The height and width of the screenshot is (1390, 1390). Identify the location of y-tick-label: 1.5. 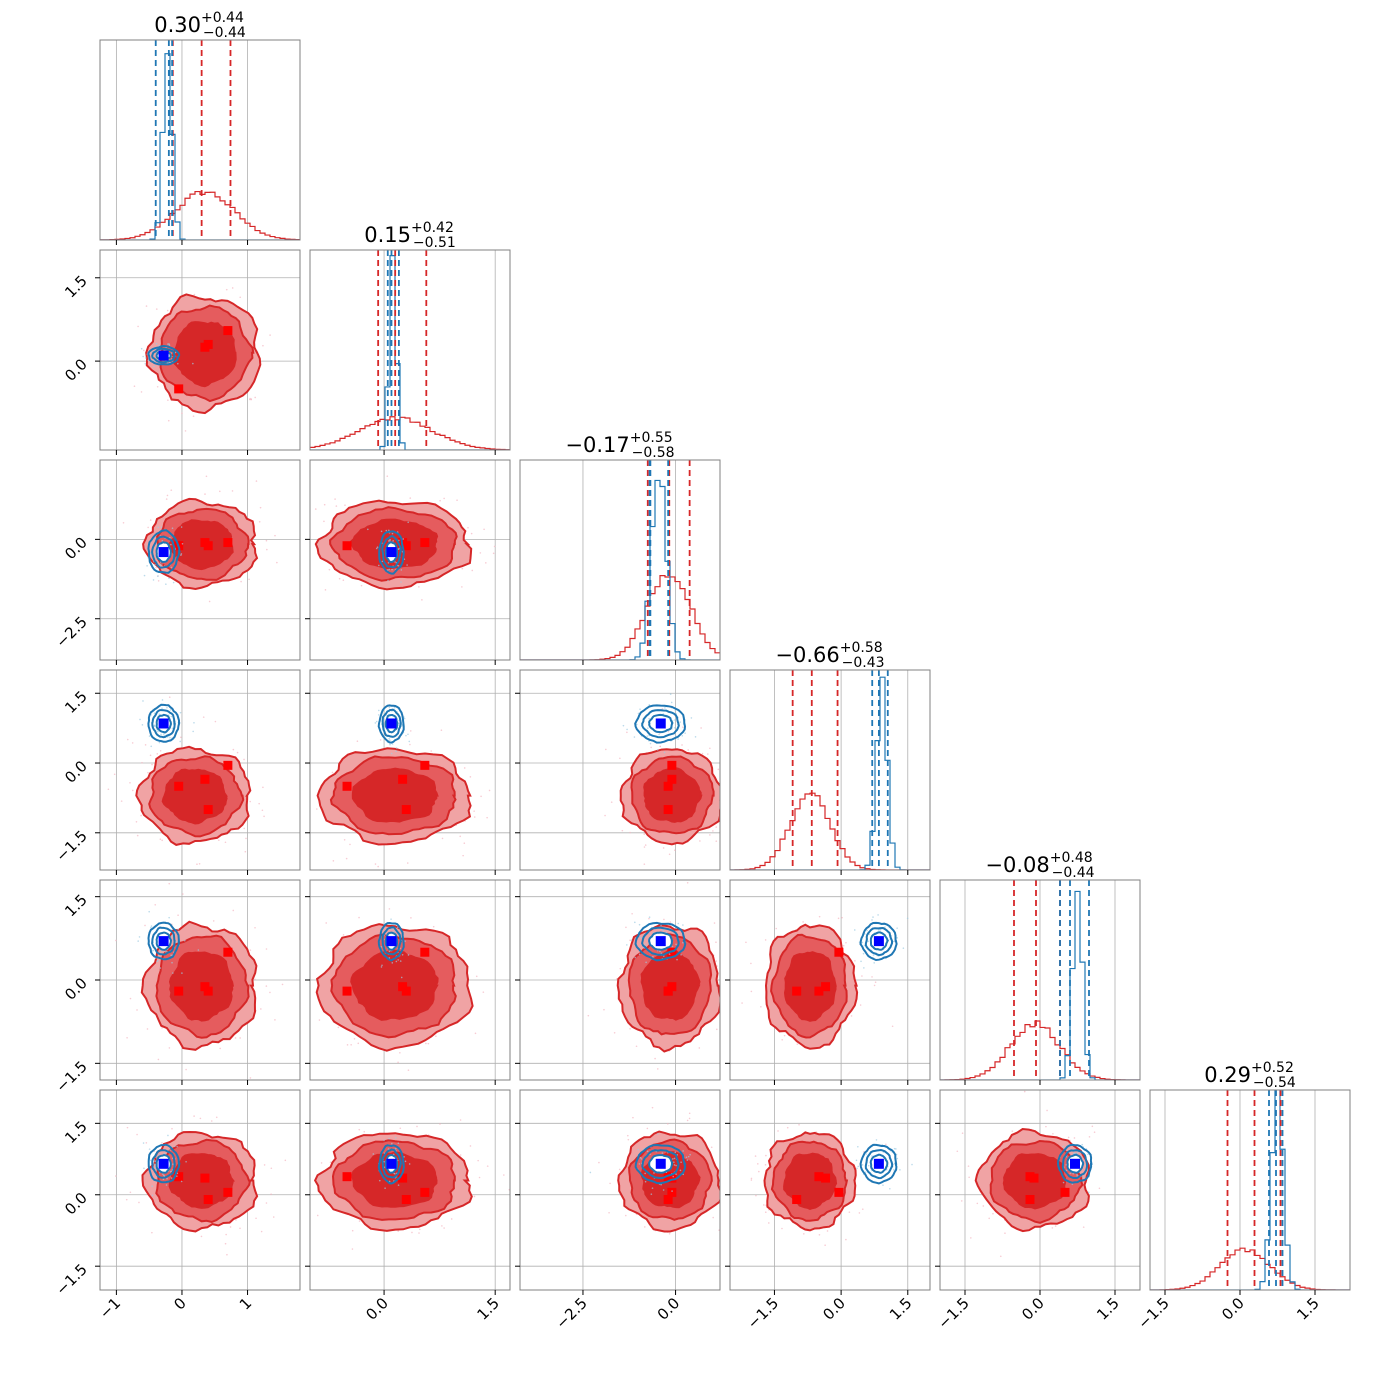
(76, 1132).